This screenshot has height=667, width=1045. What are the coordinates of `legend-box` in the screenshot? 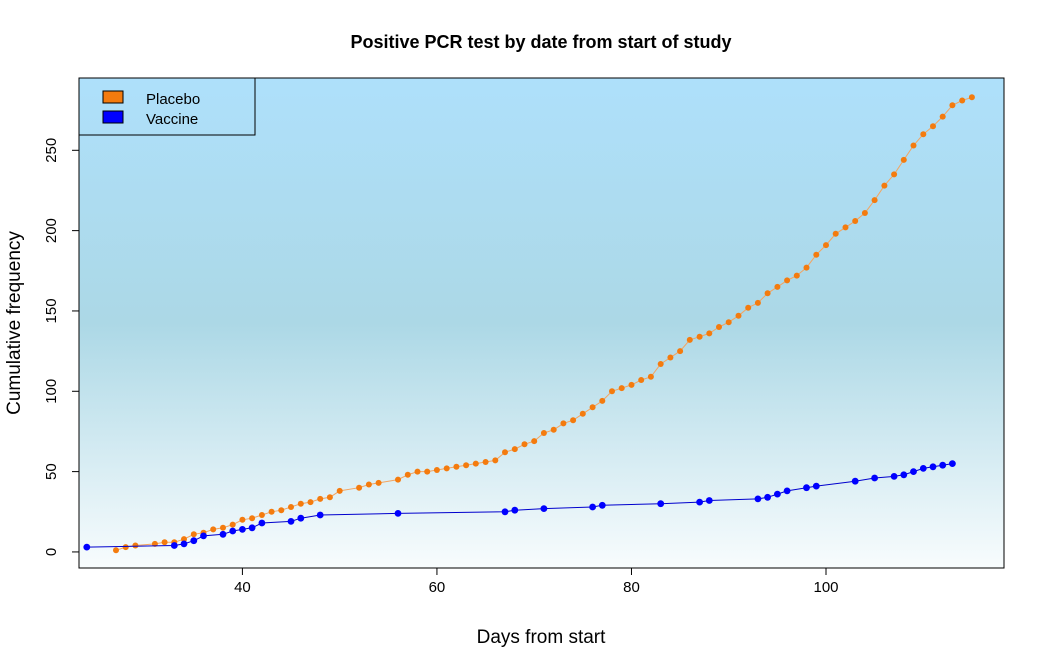 It's located at (167, 106).